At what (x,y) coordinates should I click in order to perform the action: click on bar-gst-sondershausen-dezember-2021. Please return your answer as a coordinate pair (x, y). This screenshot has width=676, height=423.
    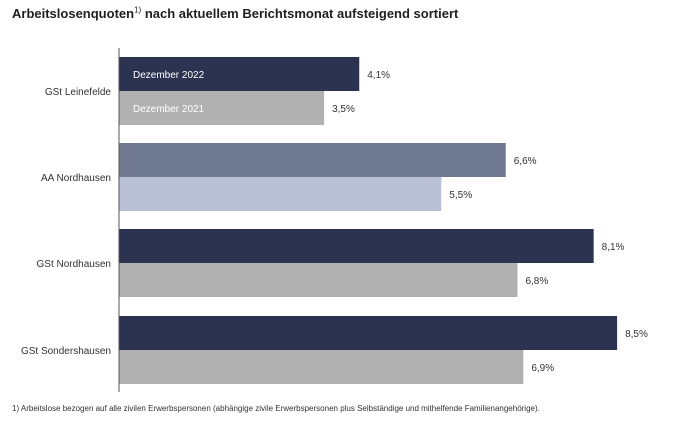
    Looking at the image, I should click on (321, 367).